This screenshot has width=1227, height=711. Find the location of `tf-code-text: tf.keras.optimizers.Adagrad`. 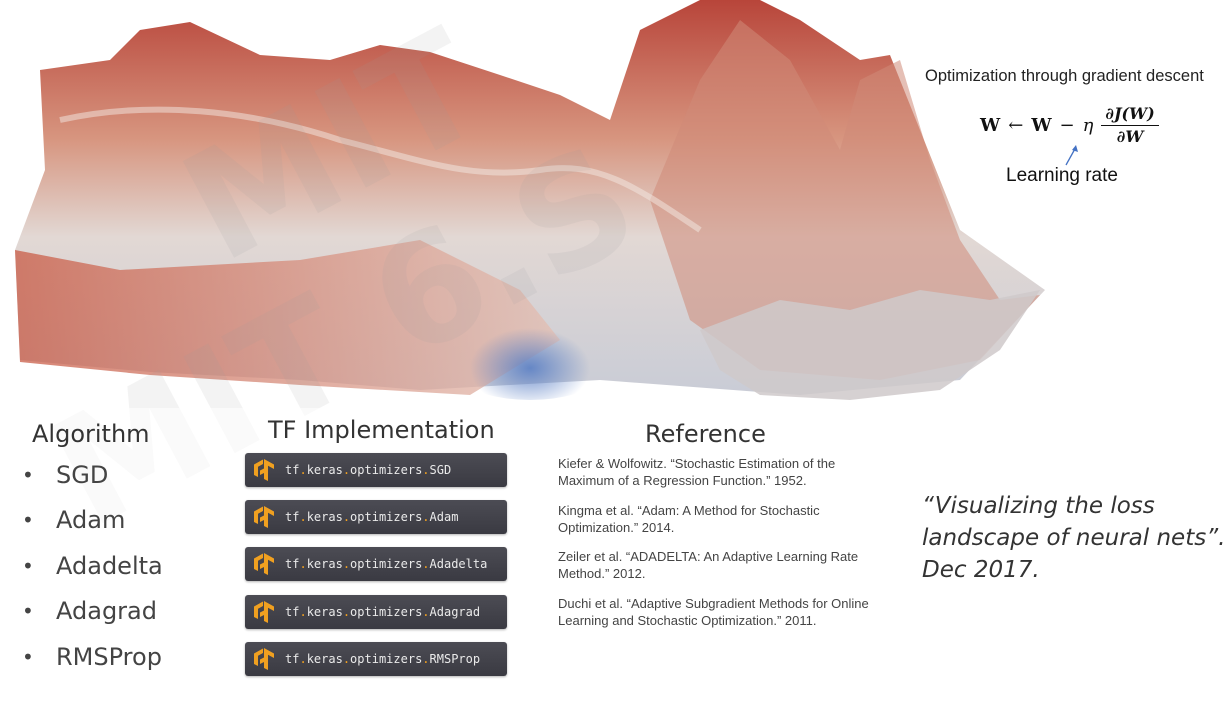

tf-code-text: tf.keras.optimizers.Adagrad is located at coordinates (383, 611).